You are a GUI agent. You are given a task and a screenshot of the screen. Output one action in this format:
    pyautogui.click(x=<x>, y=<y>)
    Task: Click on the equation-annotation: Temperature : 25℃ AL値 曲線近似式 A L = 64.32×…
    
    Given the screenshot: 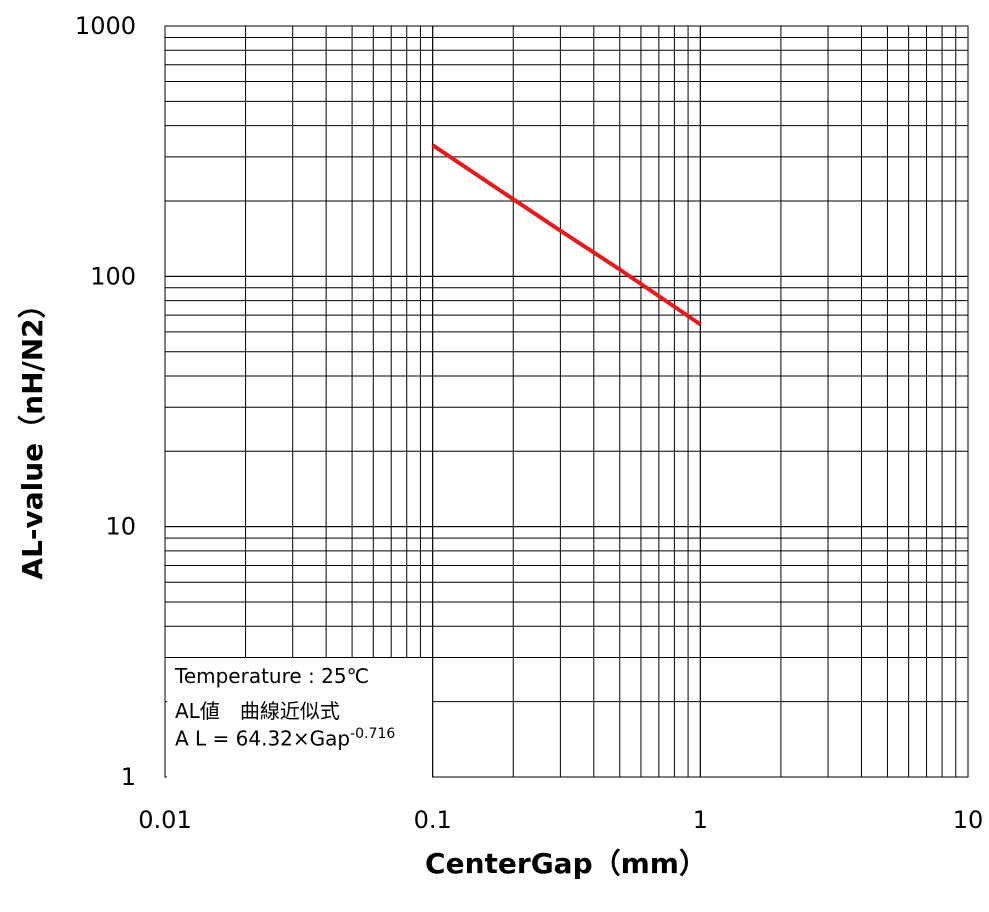 What is the action you would take?
    pyautogui.click(x=299, y=718)
    